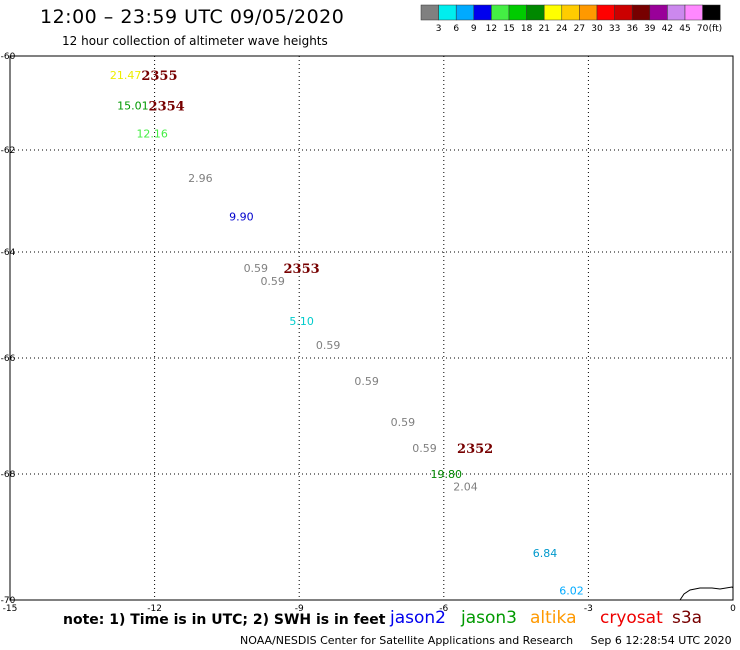 The height and width of the screenshot is (650, 740). What do you see at coordinates (439, 29) in the screenshot?
I see `colorbar-label: 3` at bounding box center [439, 29].